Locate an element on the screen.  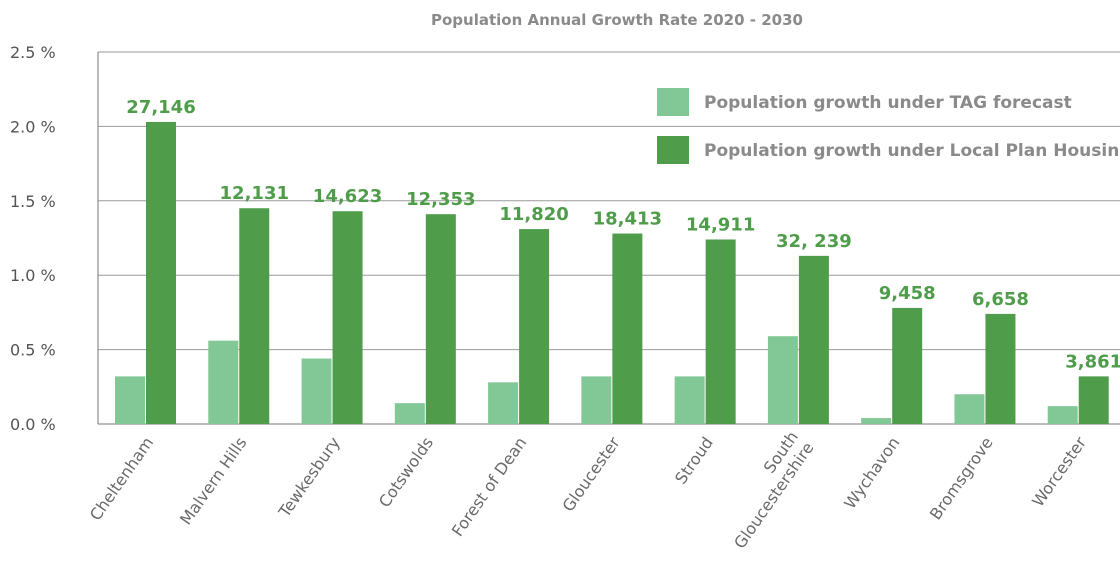
x-tick-label: SouthGloucestershire is located at coordinates (765, 490).